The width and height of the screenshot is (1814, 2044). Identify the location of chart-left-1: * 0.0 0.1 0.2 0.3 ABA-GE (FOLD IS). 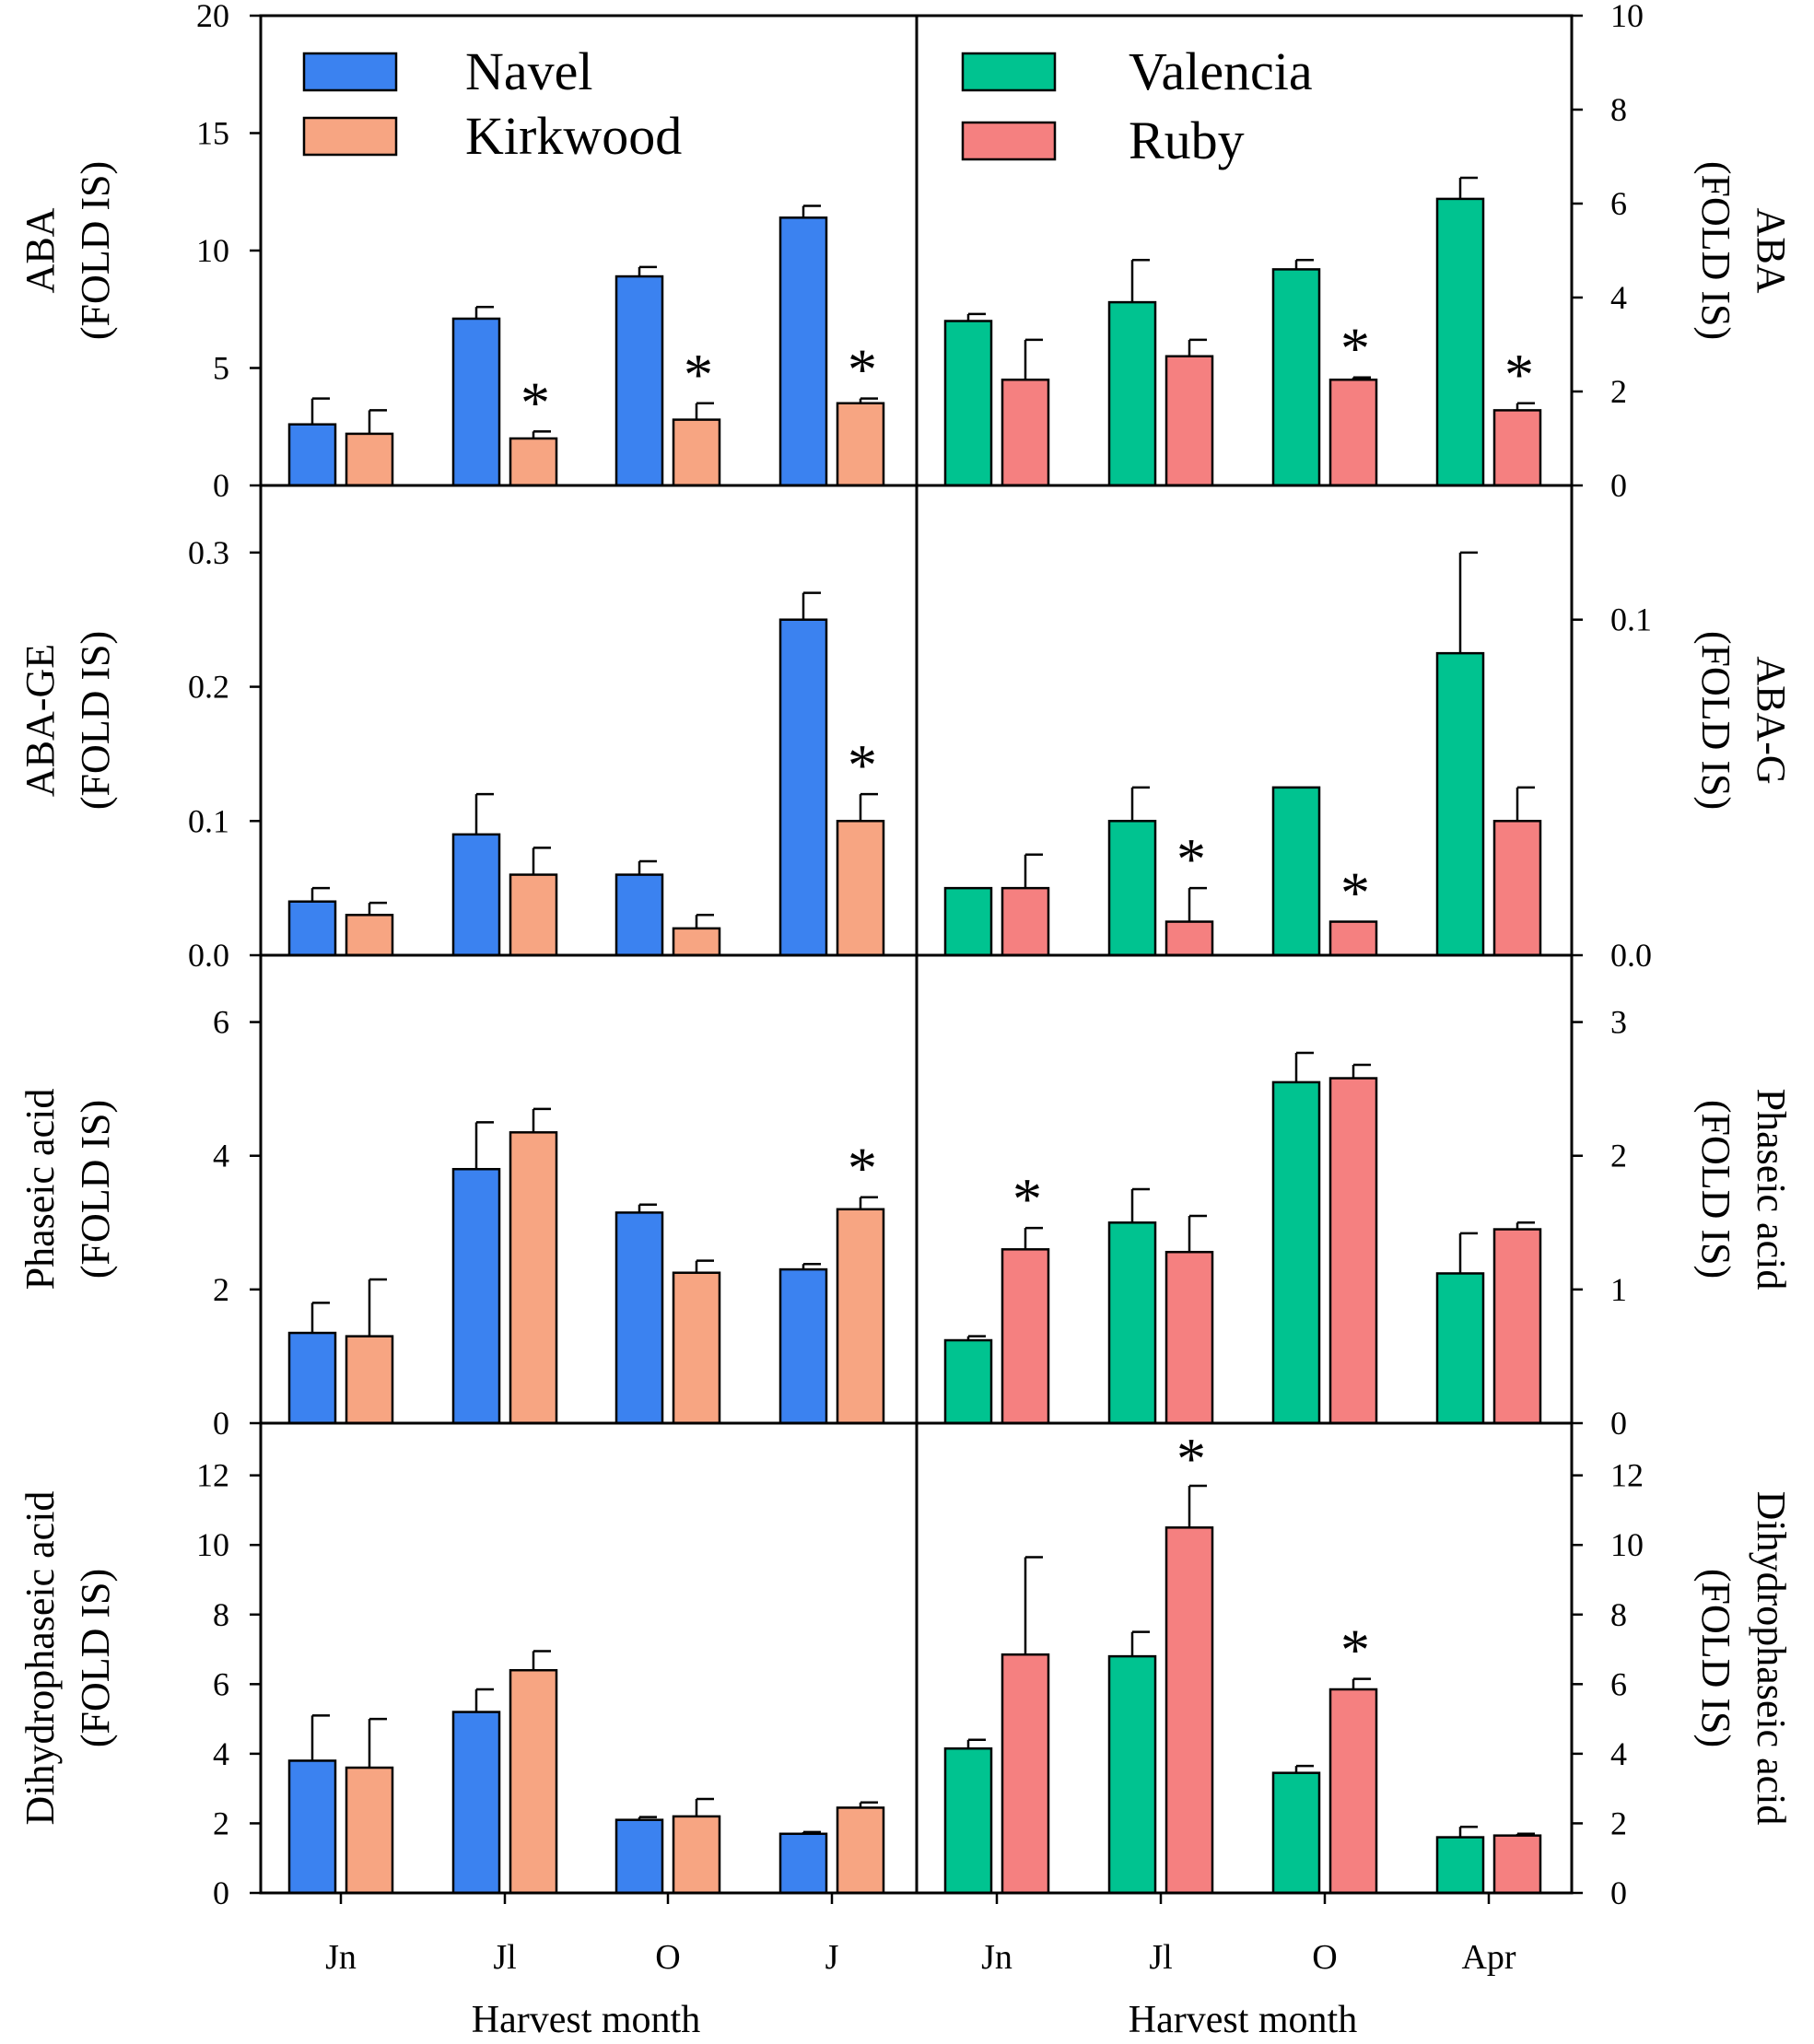
(451, 754).